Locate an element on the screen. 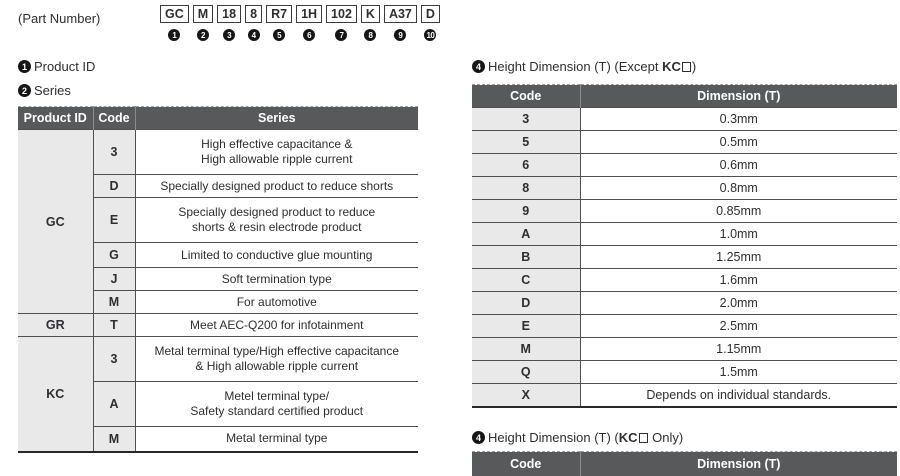  table-row: 5 0.5mm is located at coordinates (684, 142).